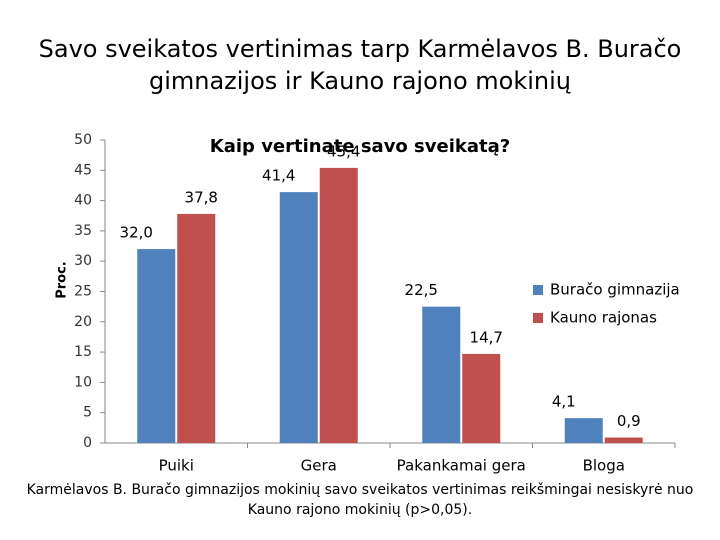 The image size is (720, 540). I want to click on value-label: 32,0, so click(136, 233).